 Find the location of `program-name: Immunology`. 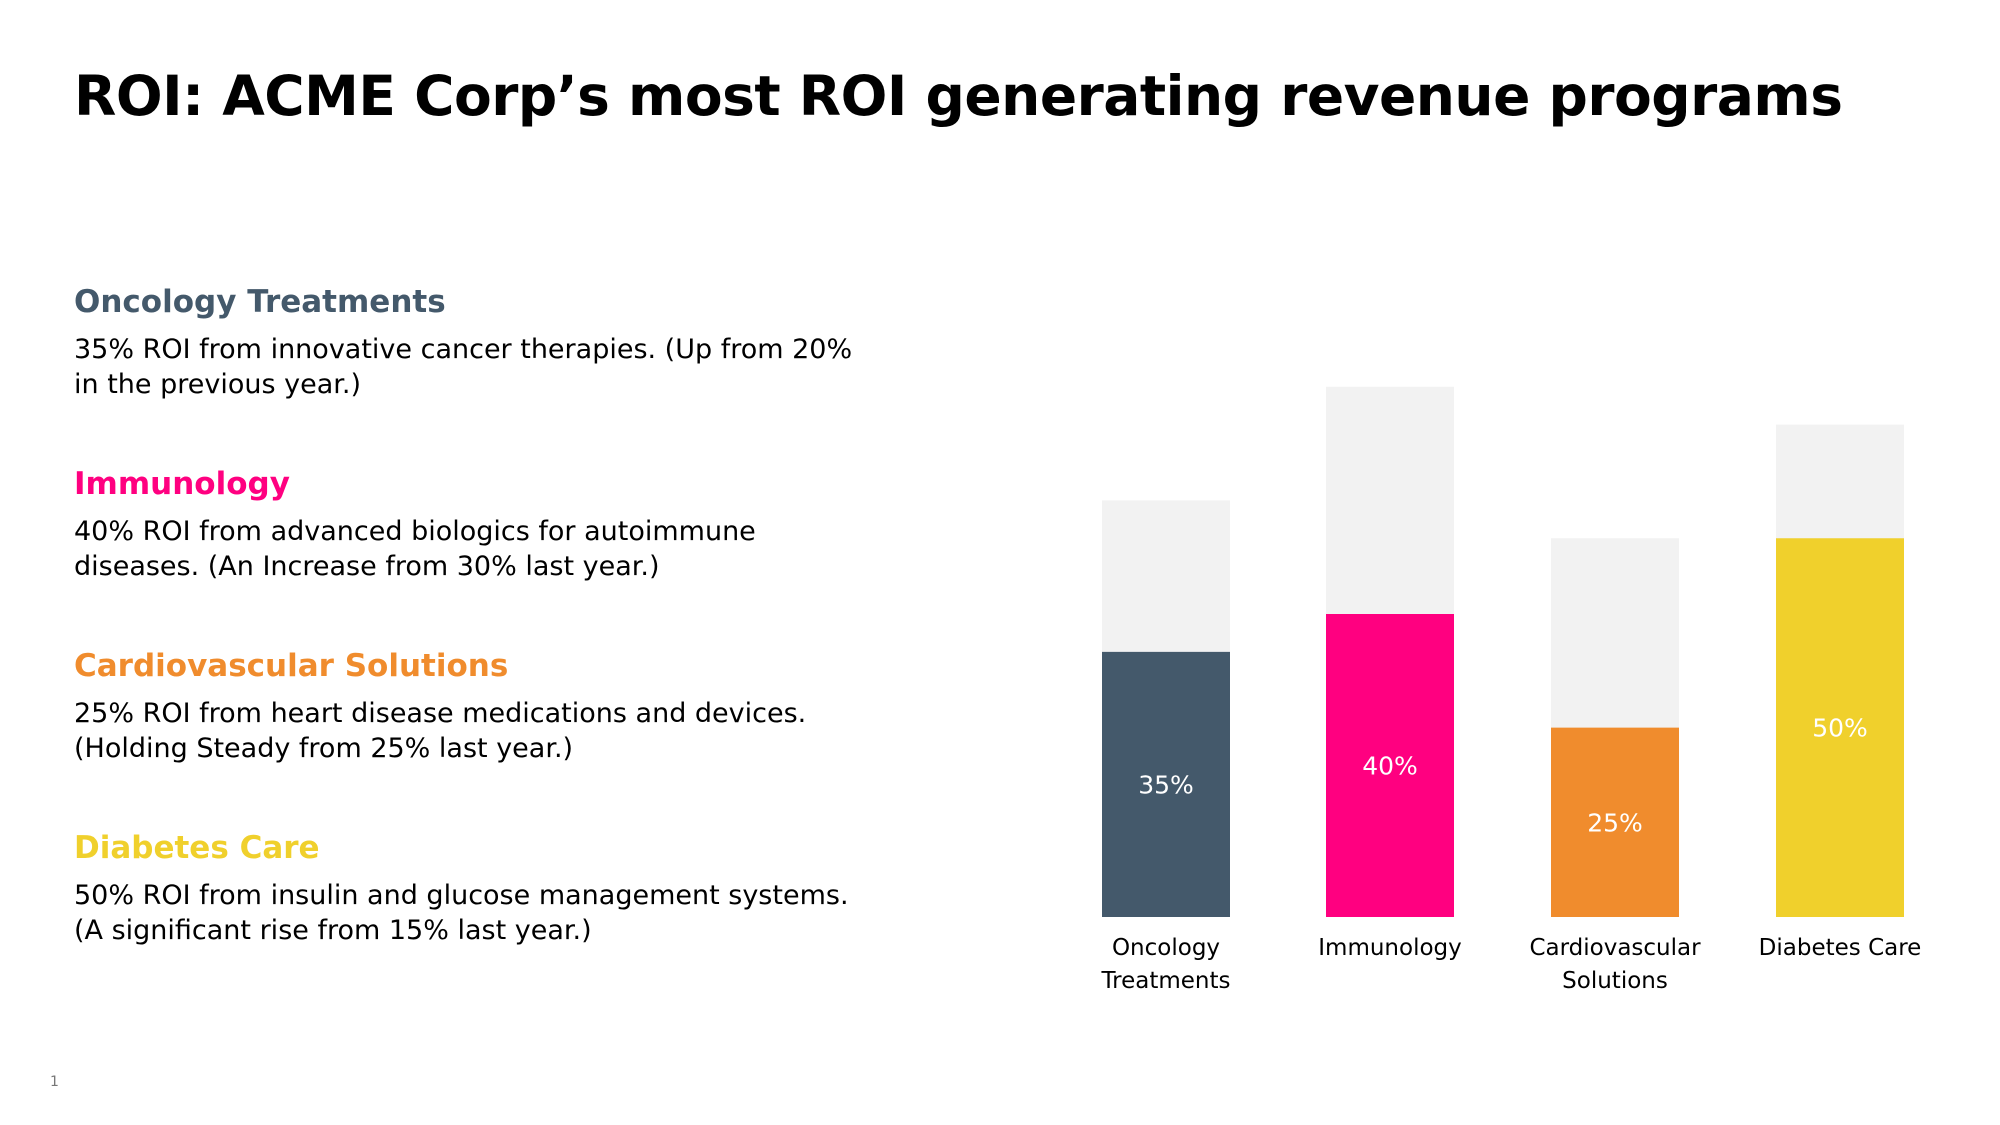

program-name: Immunology is located at coordinates (182, 484).